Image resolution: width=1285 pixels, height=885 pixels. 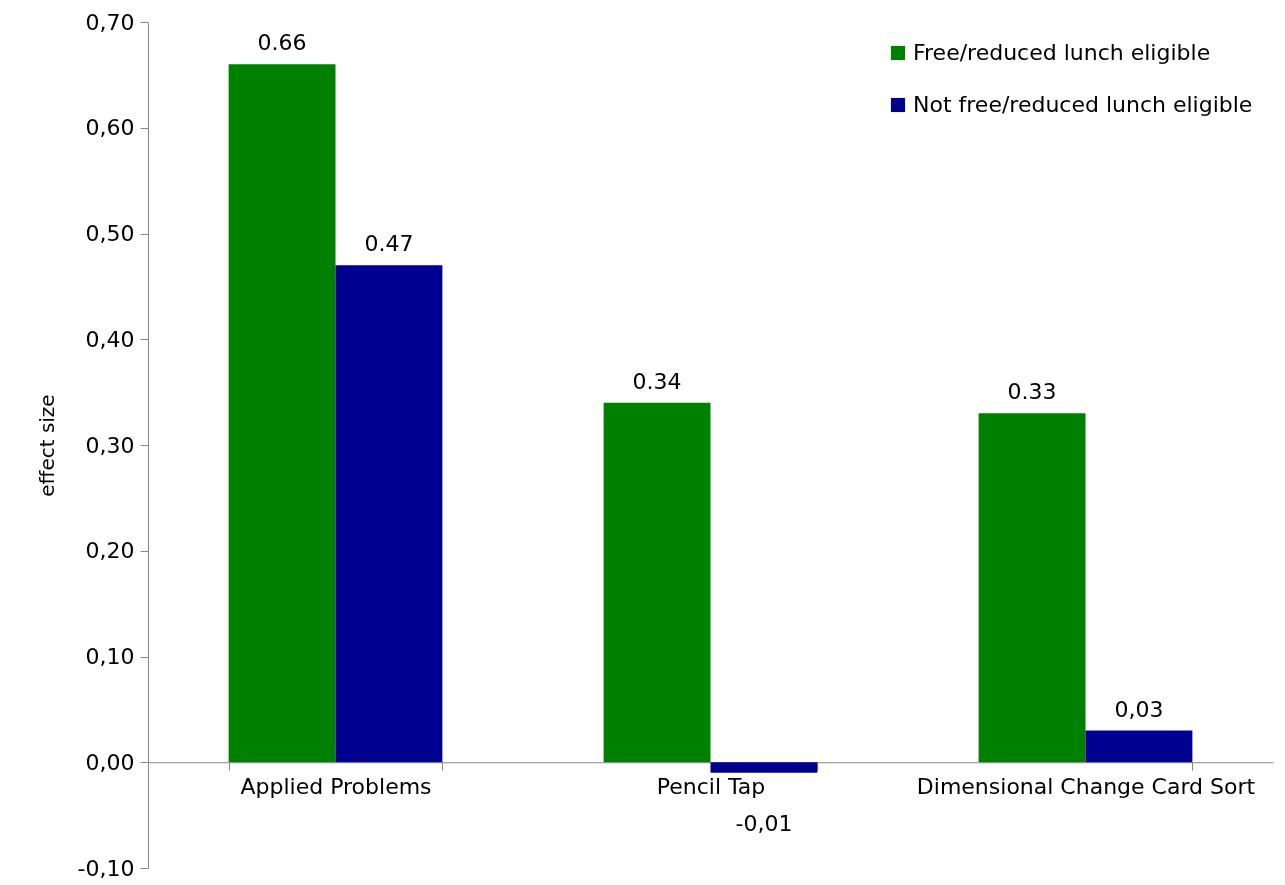 I want to click on data-label: -0,01, so click(x=764, y=823).